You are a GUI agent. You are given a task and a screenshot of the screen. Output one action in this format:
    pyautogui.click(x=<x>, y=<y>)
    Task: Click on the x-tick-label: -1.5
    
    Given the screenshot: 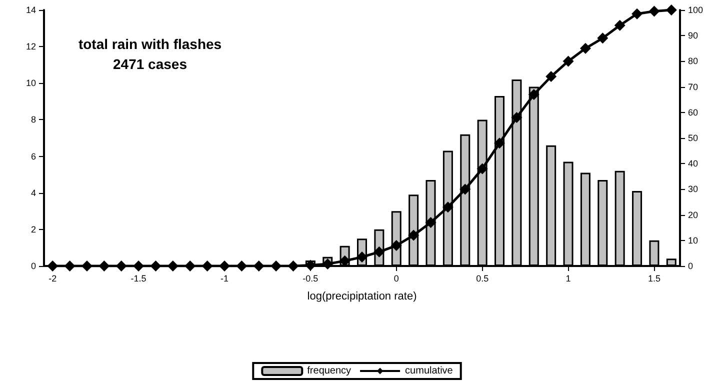 What is the action you would take?
    pyautogui.click(x=138, y=279)
    